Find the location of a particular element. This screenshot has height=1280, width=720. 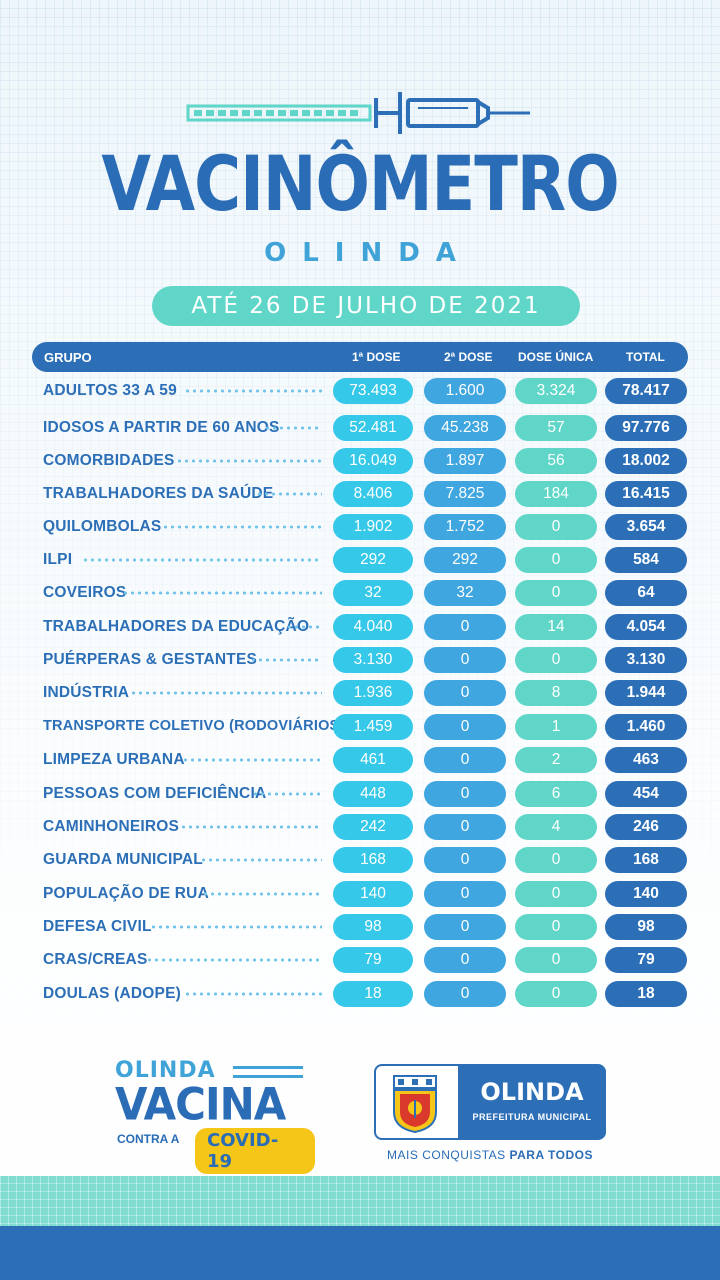

cell-dose1: 242 is located at coordinates (373, 827).